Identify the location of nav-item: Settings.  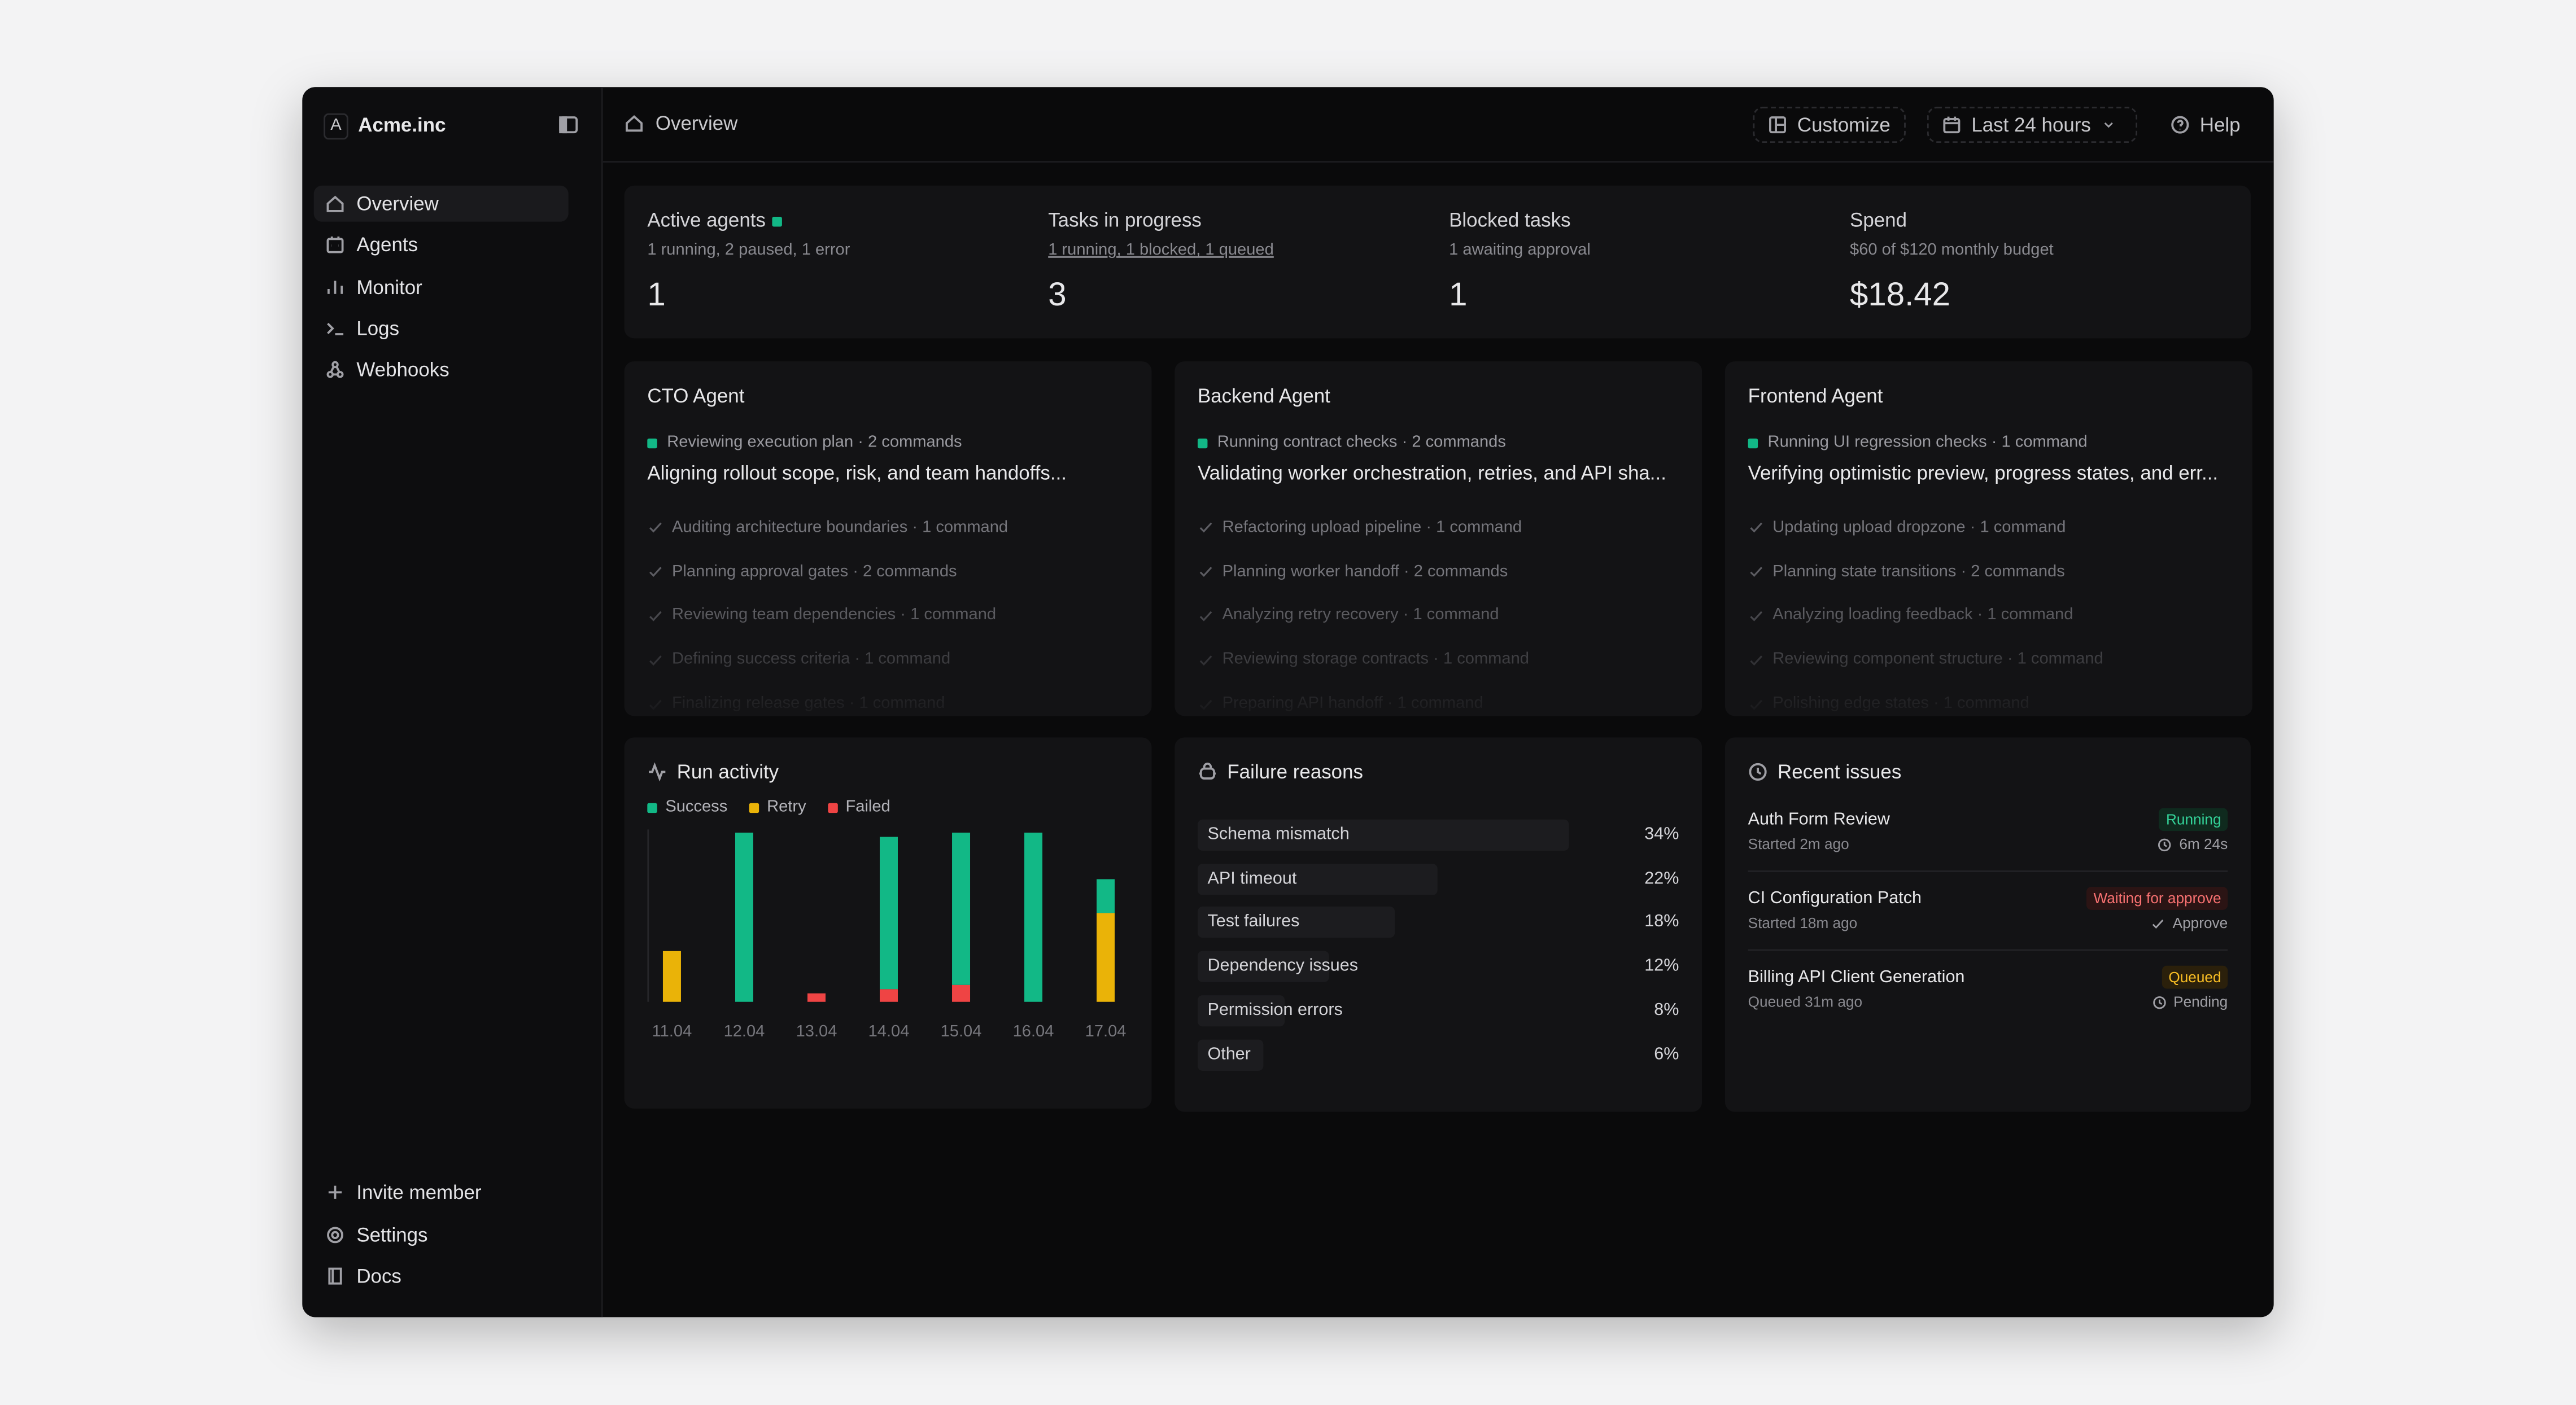
(442, 1234).